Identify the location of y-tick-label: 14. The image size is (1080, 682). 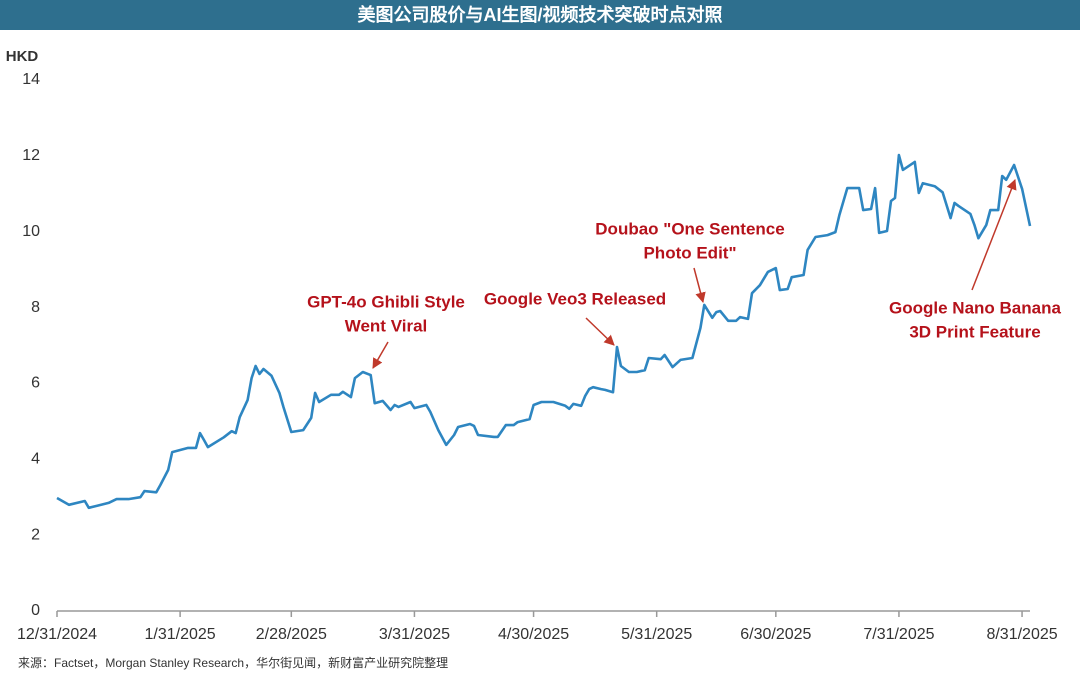
(31, 79).